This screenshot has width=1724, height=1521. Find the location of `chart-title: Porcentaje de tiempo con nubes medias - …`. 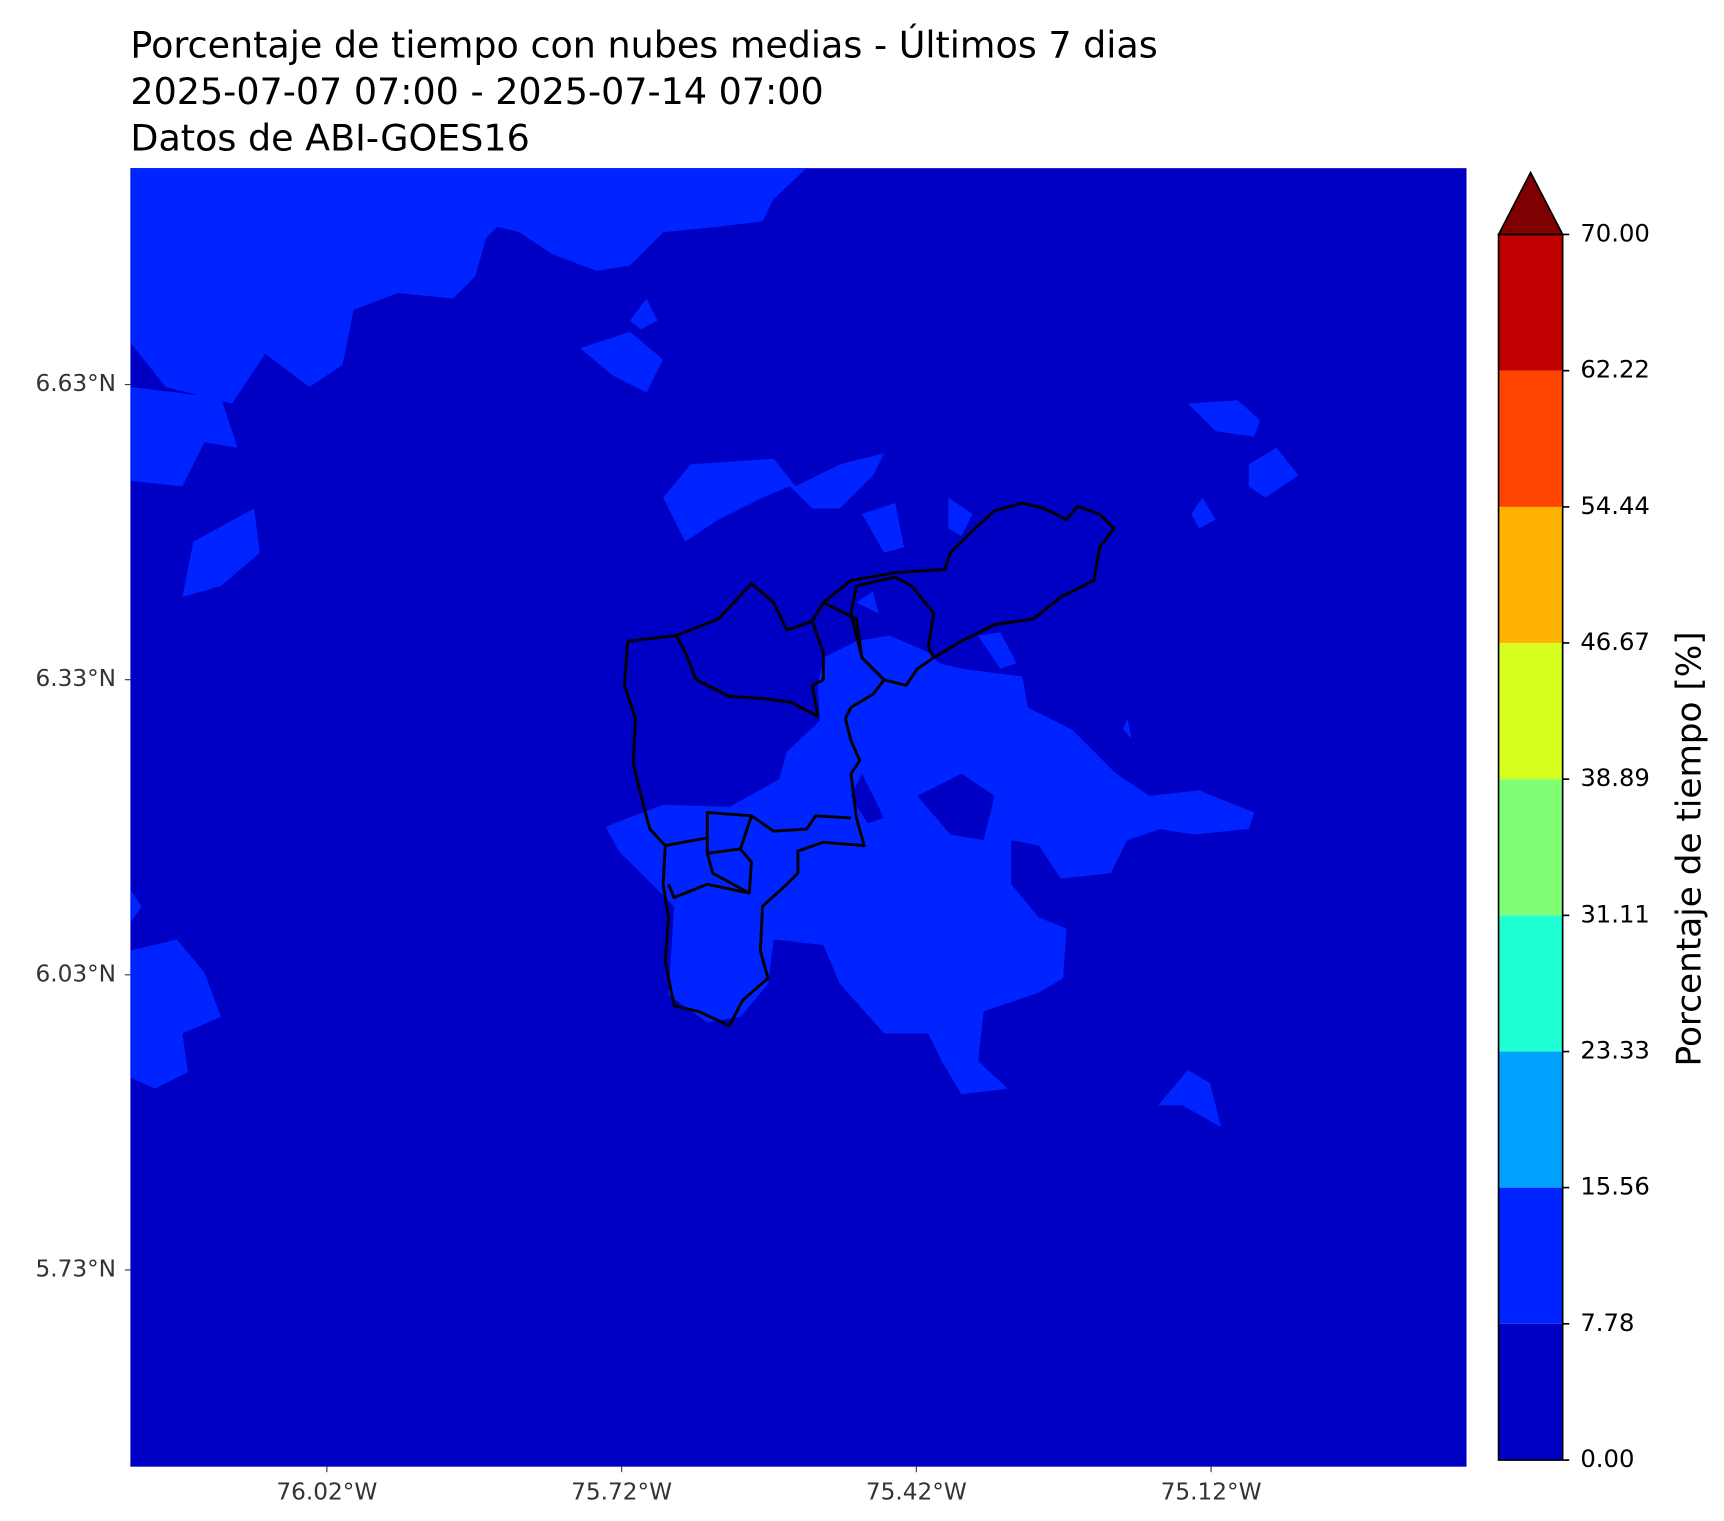

chart-title: Porcentaje de tiempo con nubes medias - … is located at coordinates (643, 45).